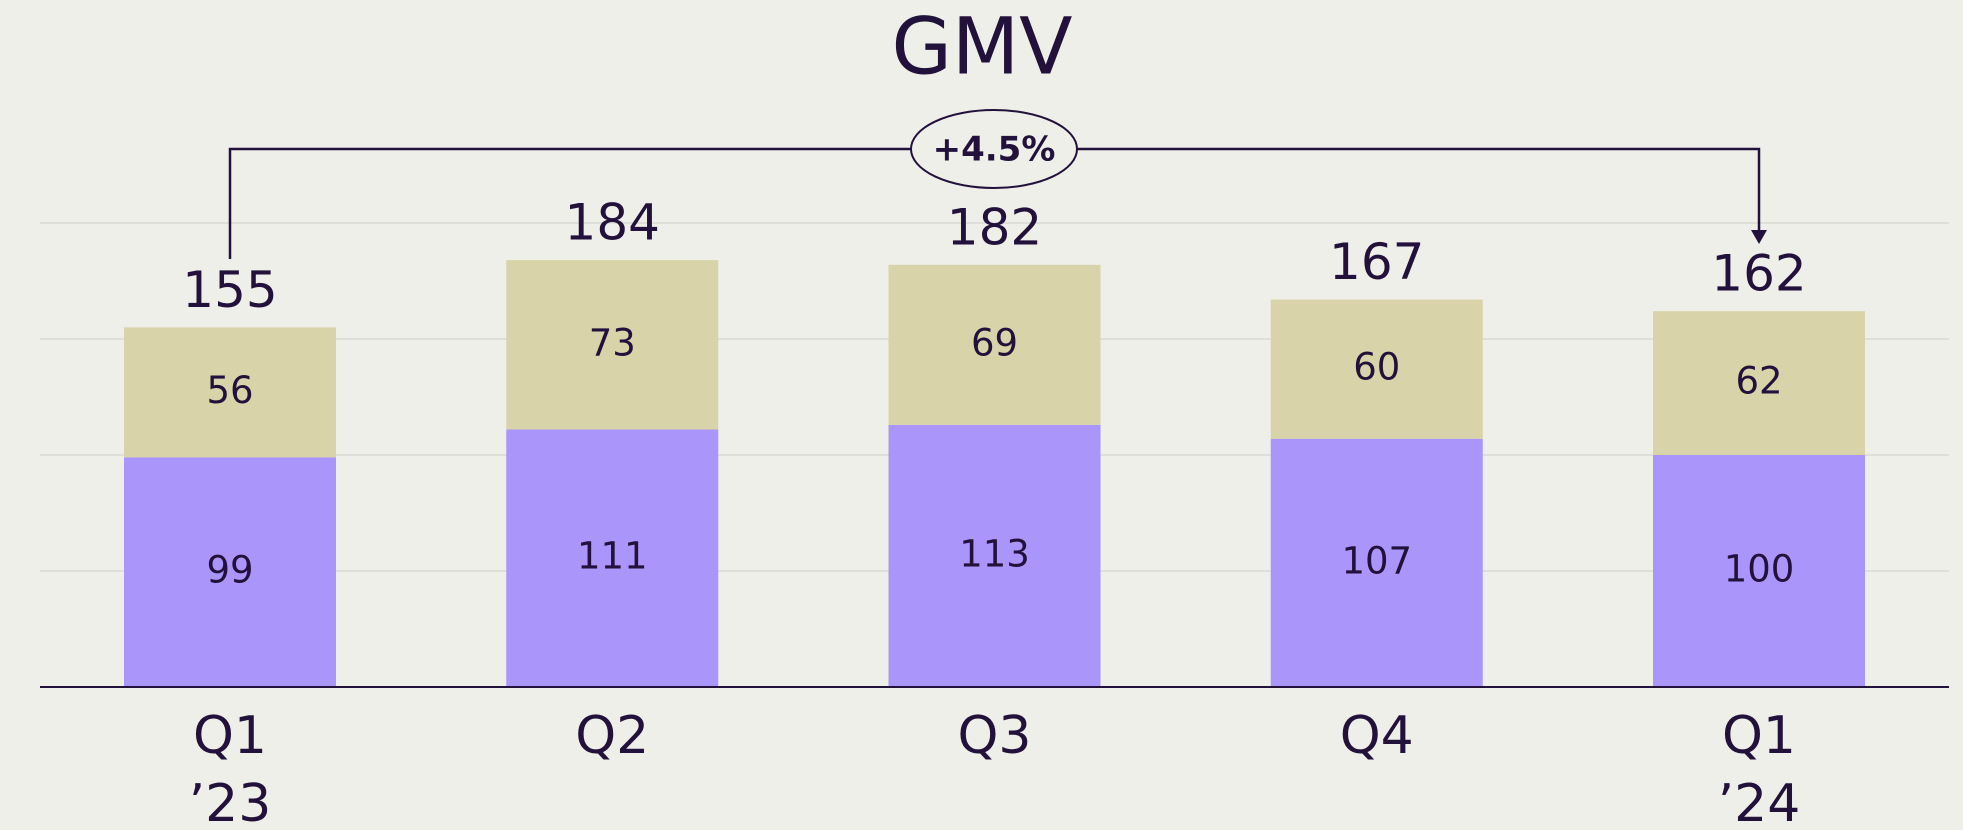 The image size is (1963, 830). I want to click on x-tick-label: Q1’23, so click(230, 768).